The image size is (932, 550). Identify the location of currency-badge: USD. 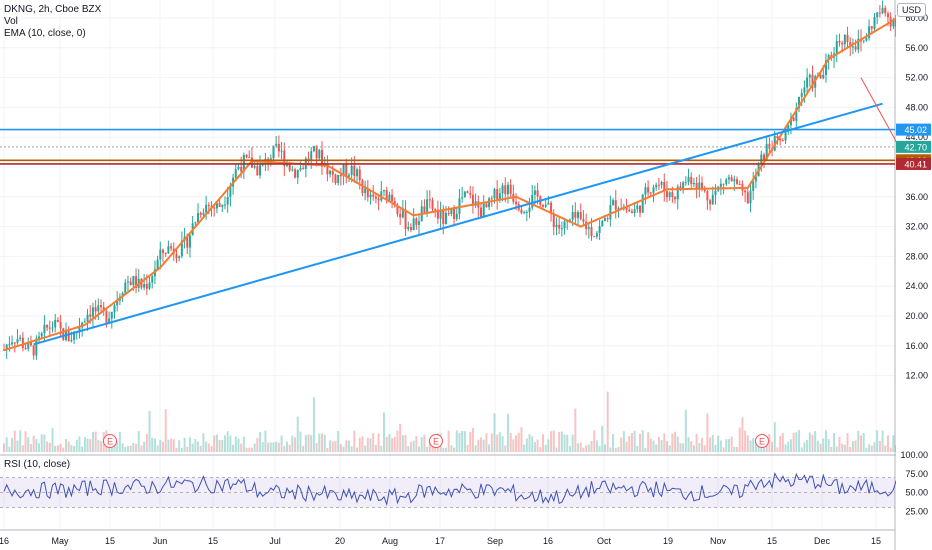
(911, 10).